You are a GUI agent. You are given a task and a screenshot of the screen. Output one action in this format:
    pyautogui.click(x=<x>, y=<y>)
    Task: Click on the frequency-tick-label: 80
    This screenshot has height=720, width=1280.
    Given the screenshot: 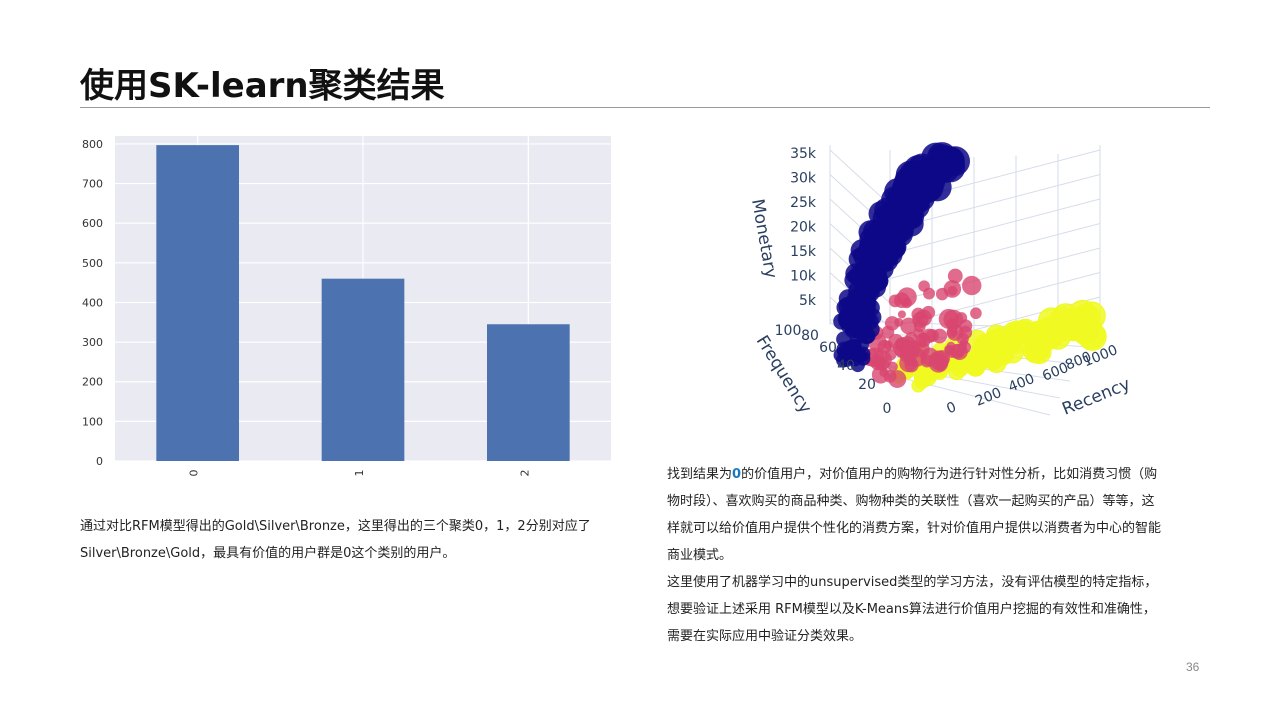 What is the action you would take?
    pyautogui.click(x=810, y=336)
    